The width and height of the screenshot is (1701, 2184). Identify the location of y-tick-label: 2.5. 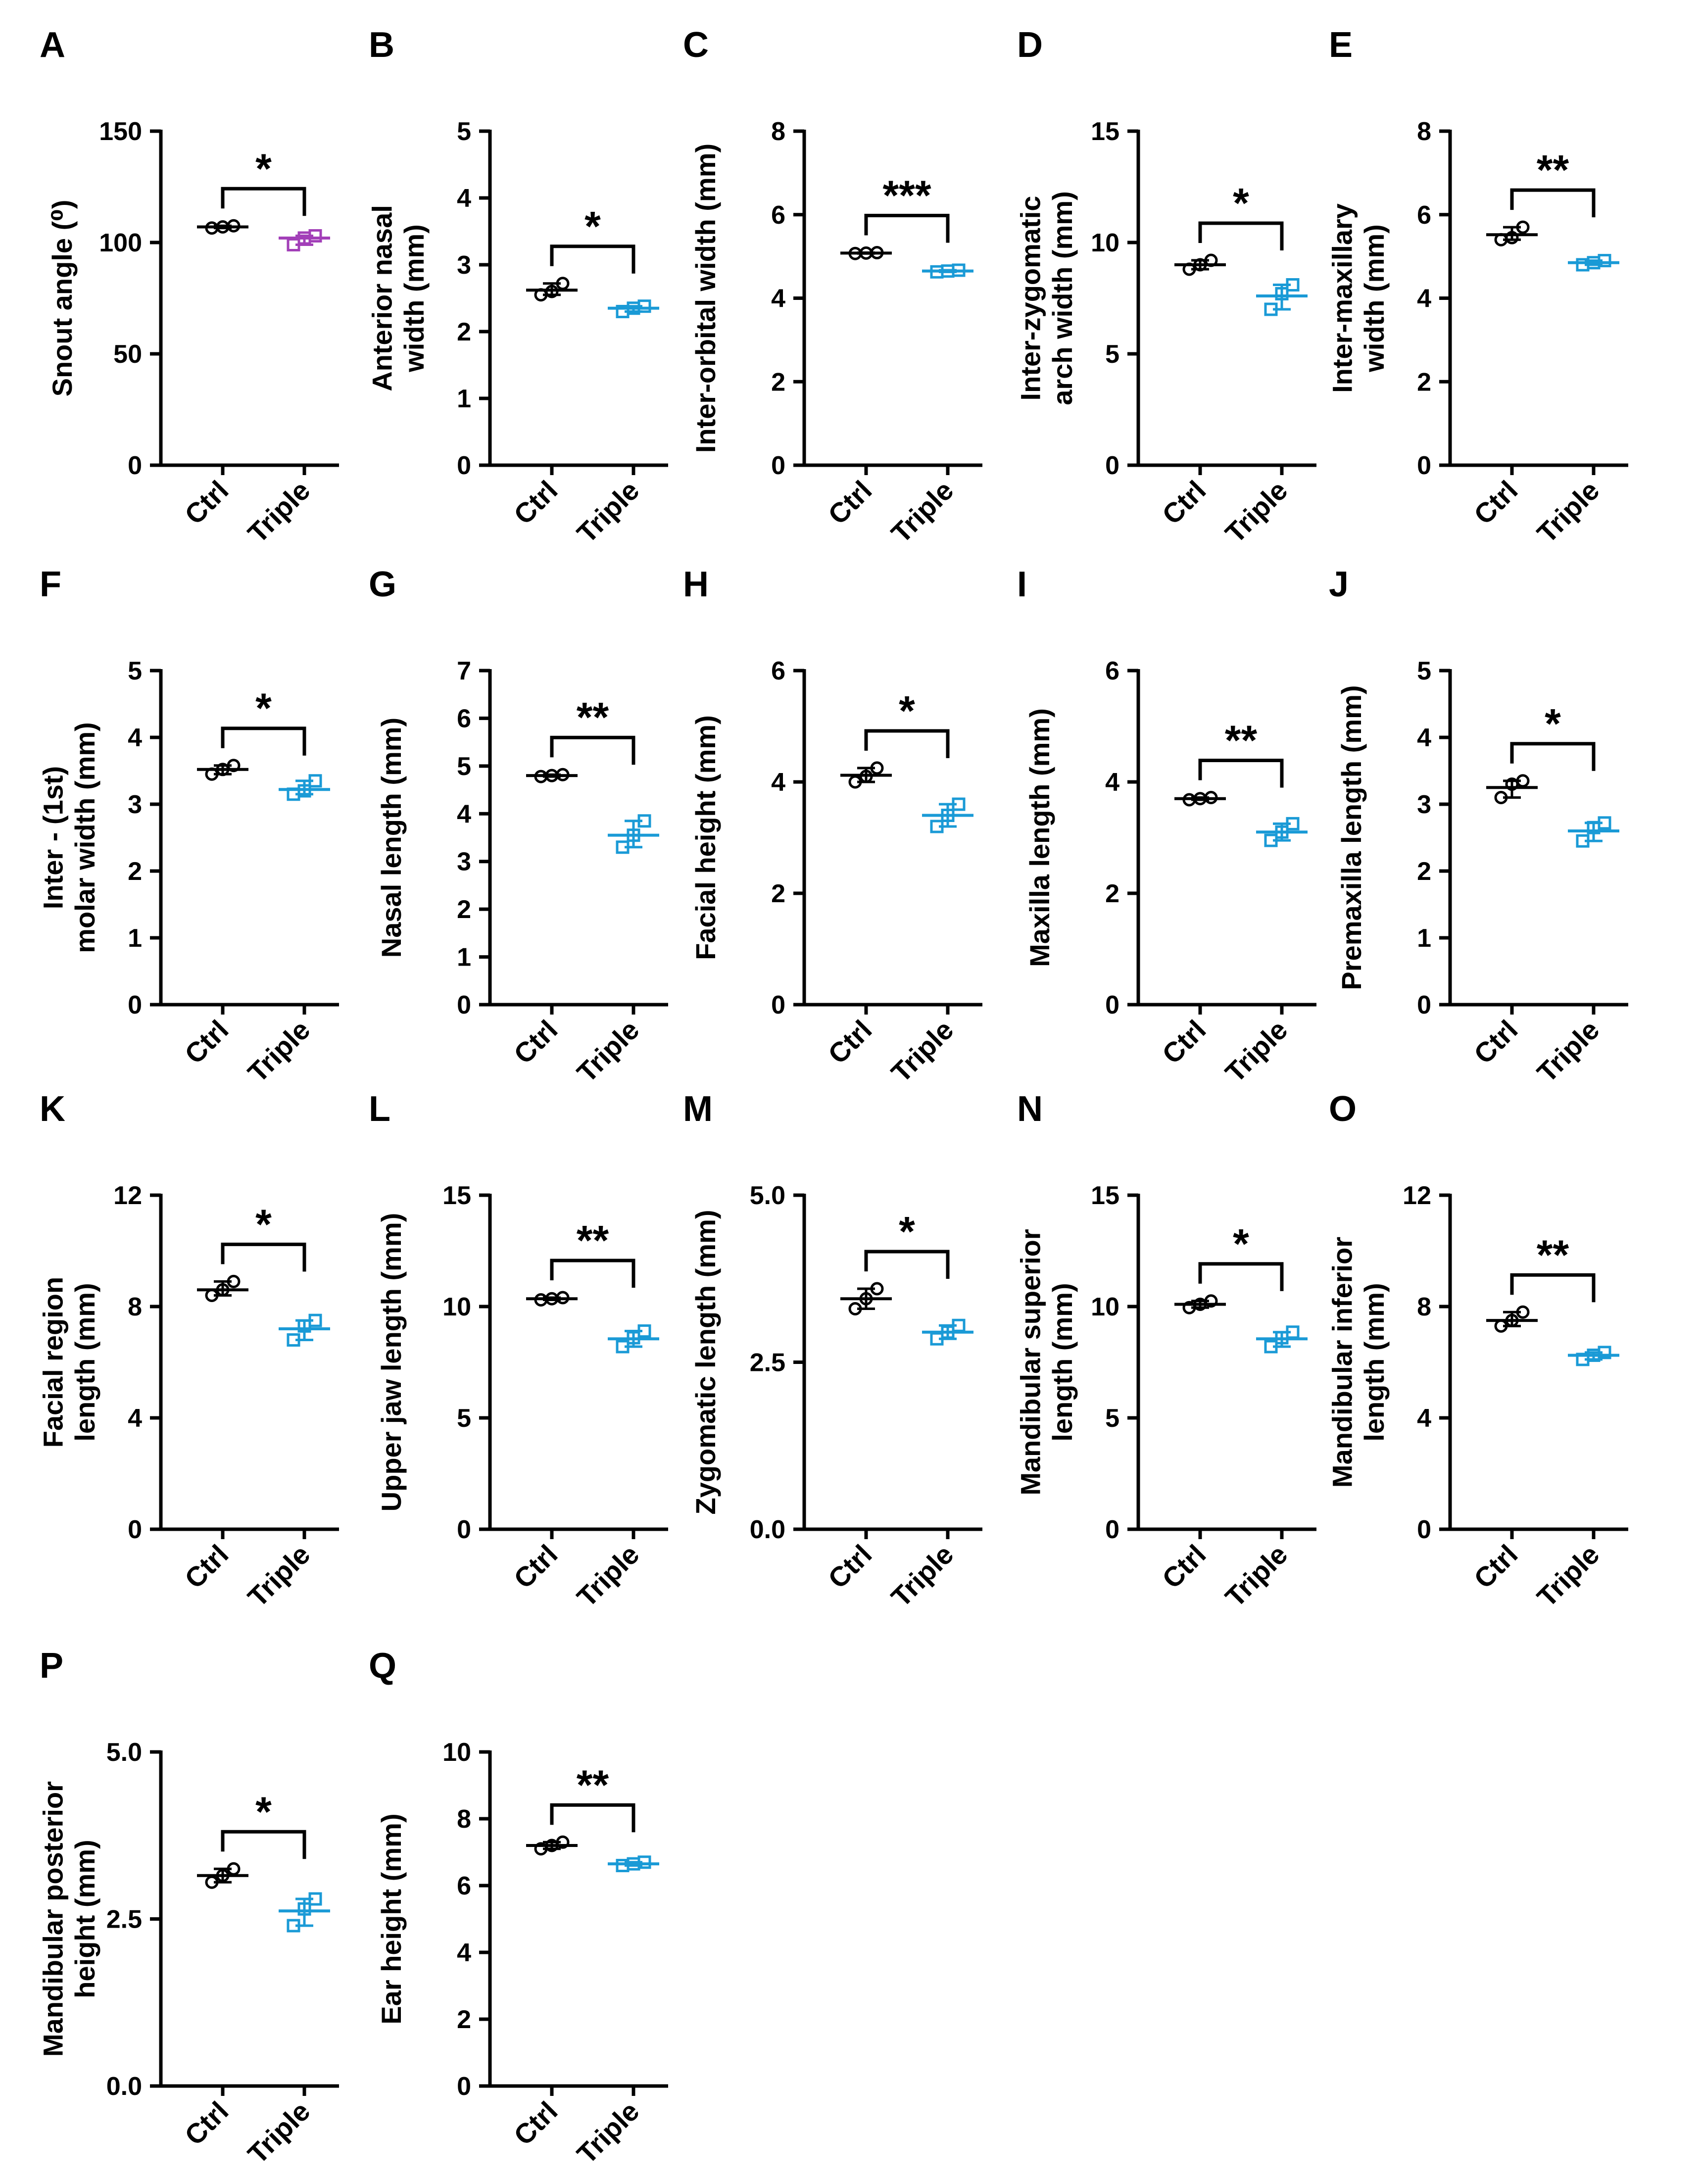
(124, 1919).